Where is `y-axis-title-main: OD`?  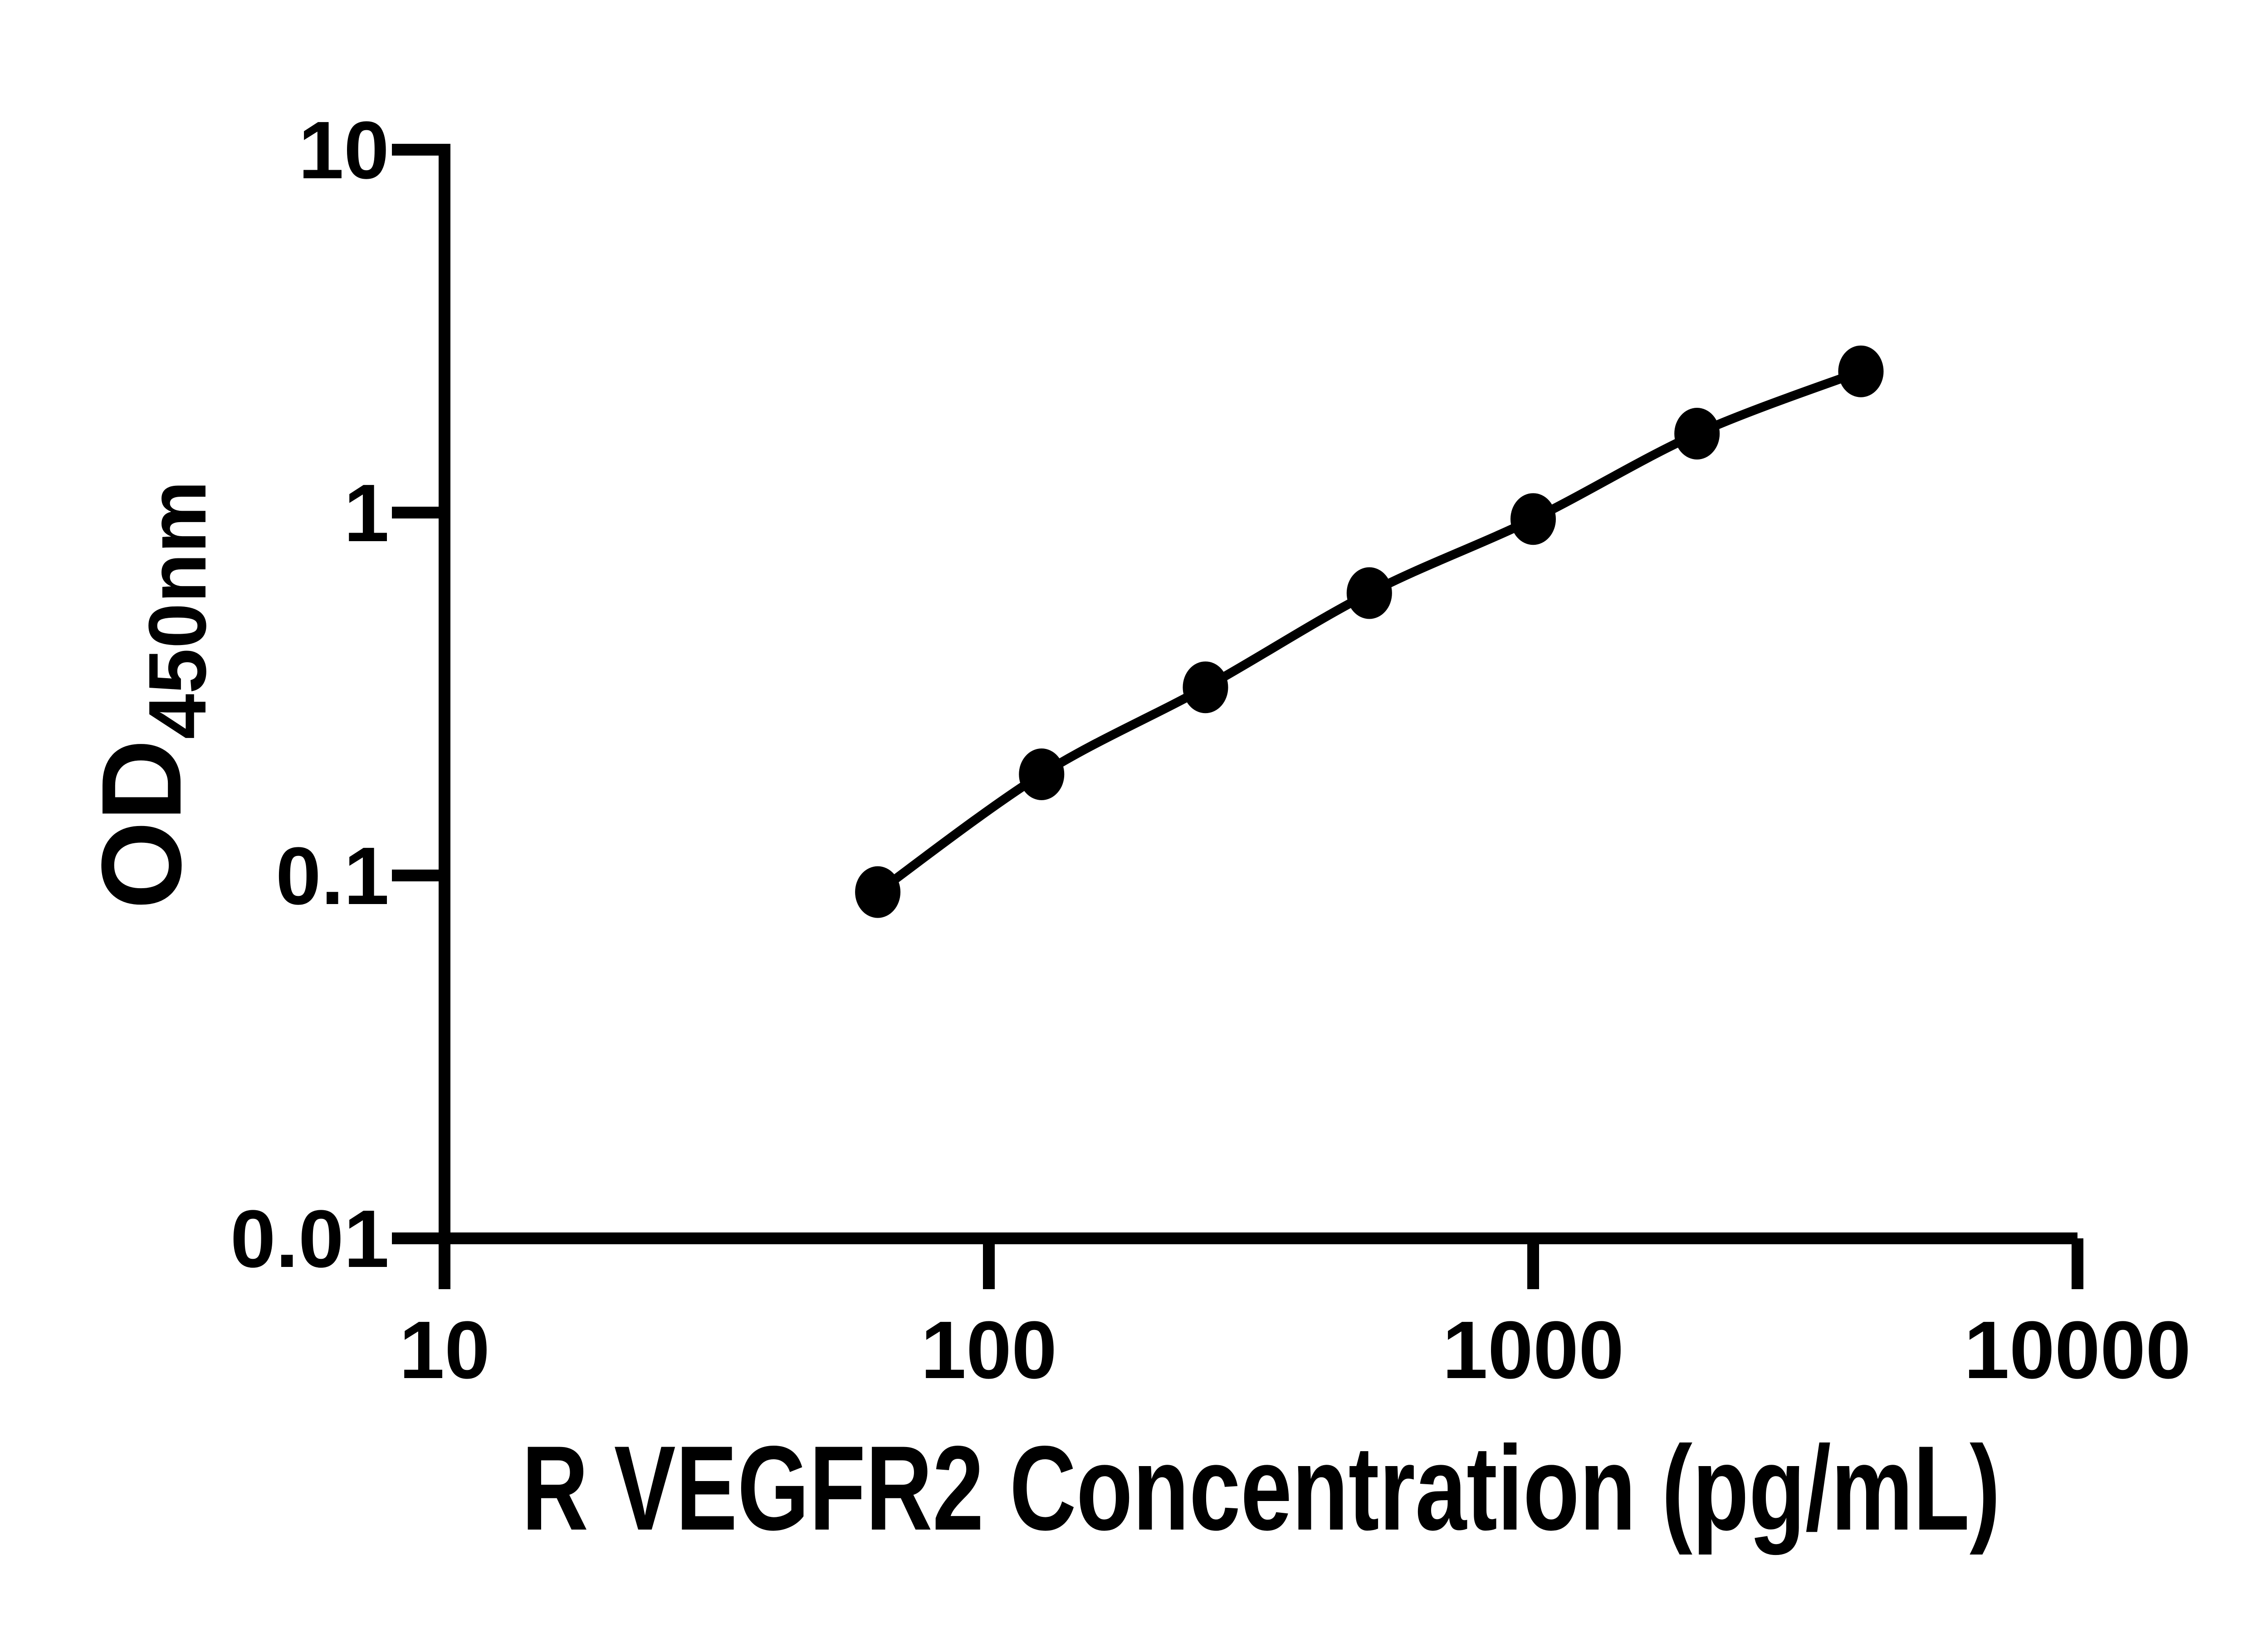 y-axis-title-main: OD is located at coordinates (141, 824).